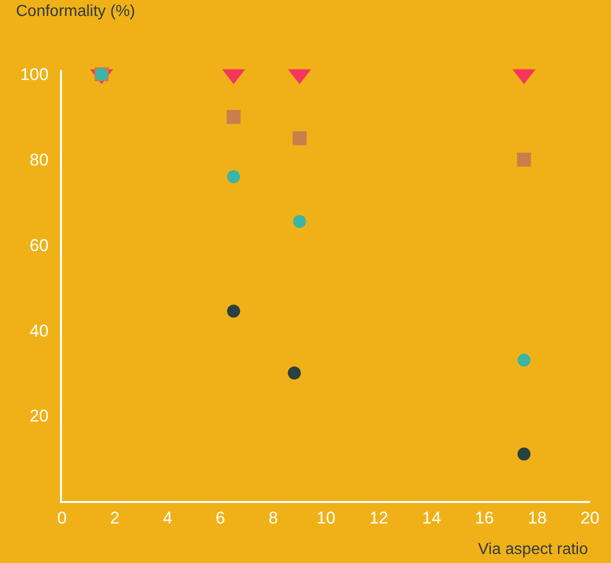 This screenshot has height=563, width=611. Describe the element at coordinates (484, 518) in the screenshot. I see `x-tick-label: 16` at that location.